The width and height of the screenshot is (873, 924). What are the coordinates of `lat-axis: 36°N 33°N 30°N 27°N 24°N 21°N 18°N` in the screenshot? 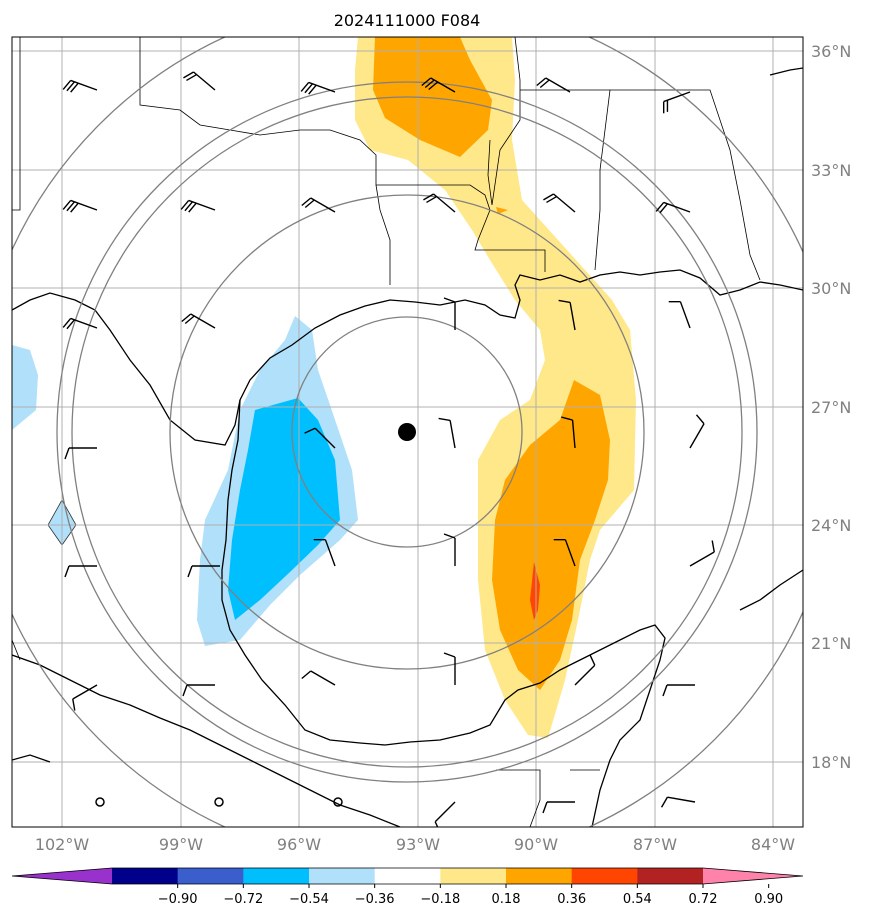 It's located at (831, 407).